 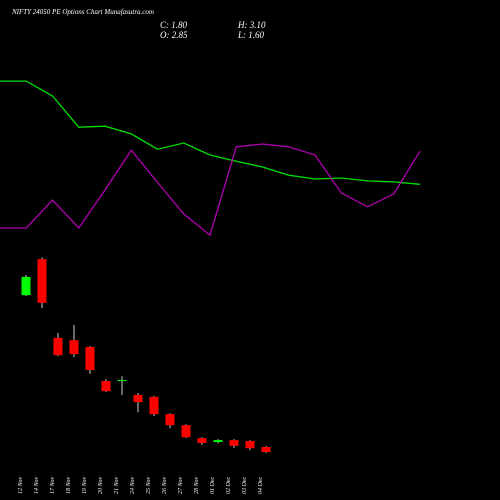 What do you see at coordinates (174, 25) in the screenshot?
I see `close-label: C: 1.80` at bounding box center [174, 25].